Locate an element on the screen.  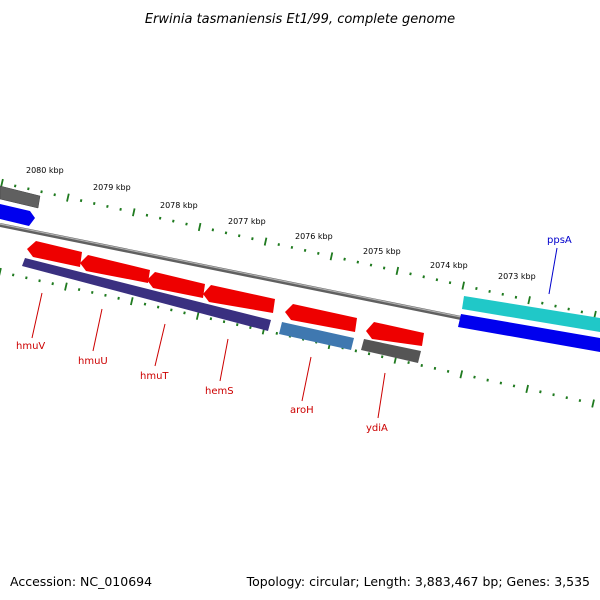
aroH-cds is located at coordinates (316, 336).